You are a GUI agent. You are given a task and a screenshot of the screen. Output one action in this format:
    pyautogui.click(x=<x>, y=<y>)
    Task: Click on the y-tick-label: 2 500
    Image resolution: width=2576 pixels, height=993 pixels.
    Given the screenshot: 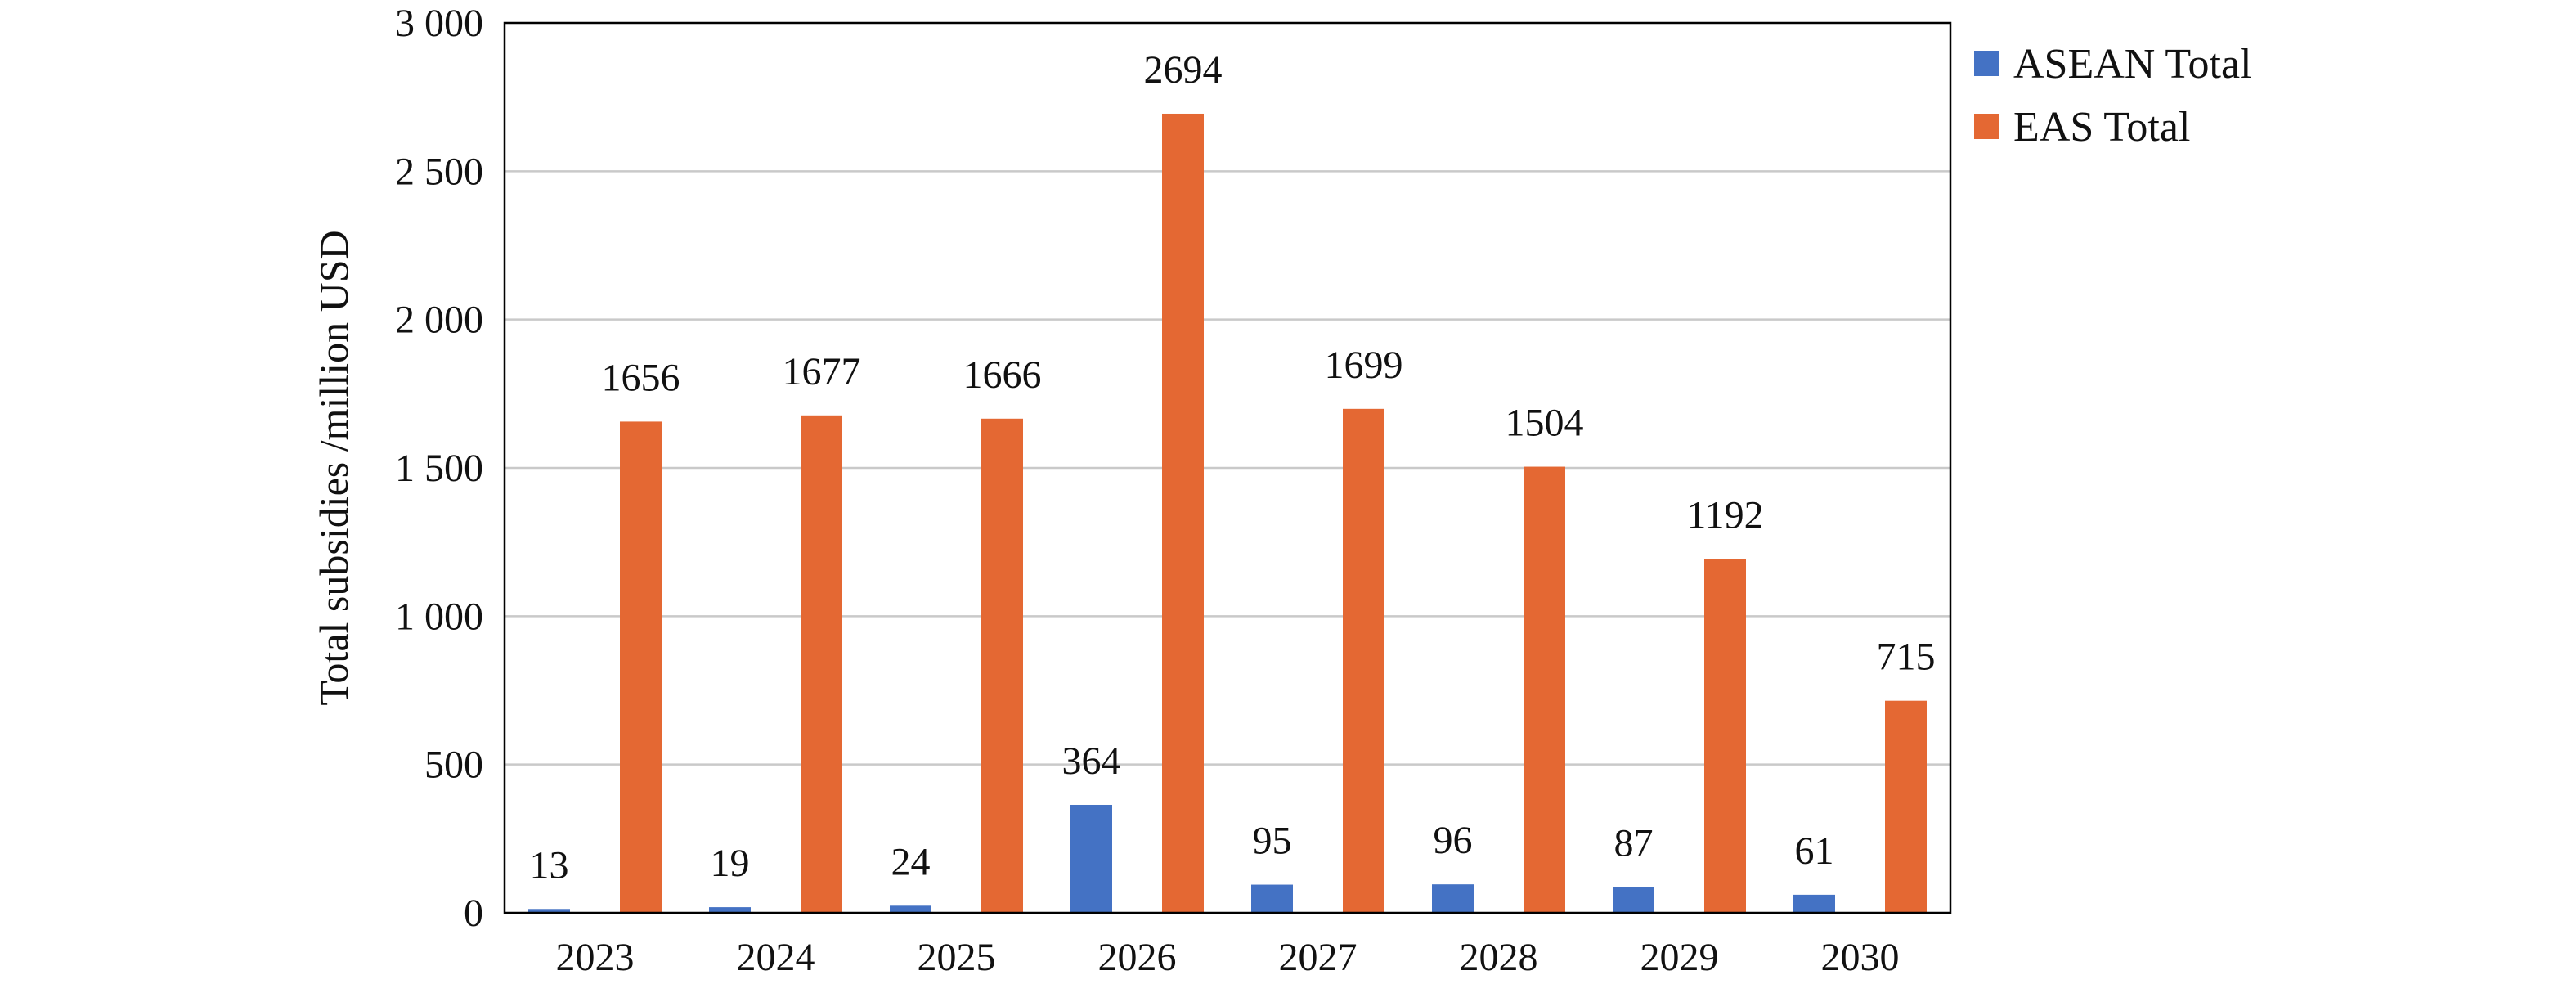 What is the action you would take?
    pyautogui.click(x=439, y=172)
    